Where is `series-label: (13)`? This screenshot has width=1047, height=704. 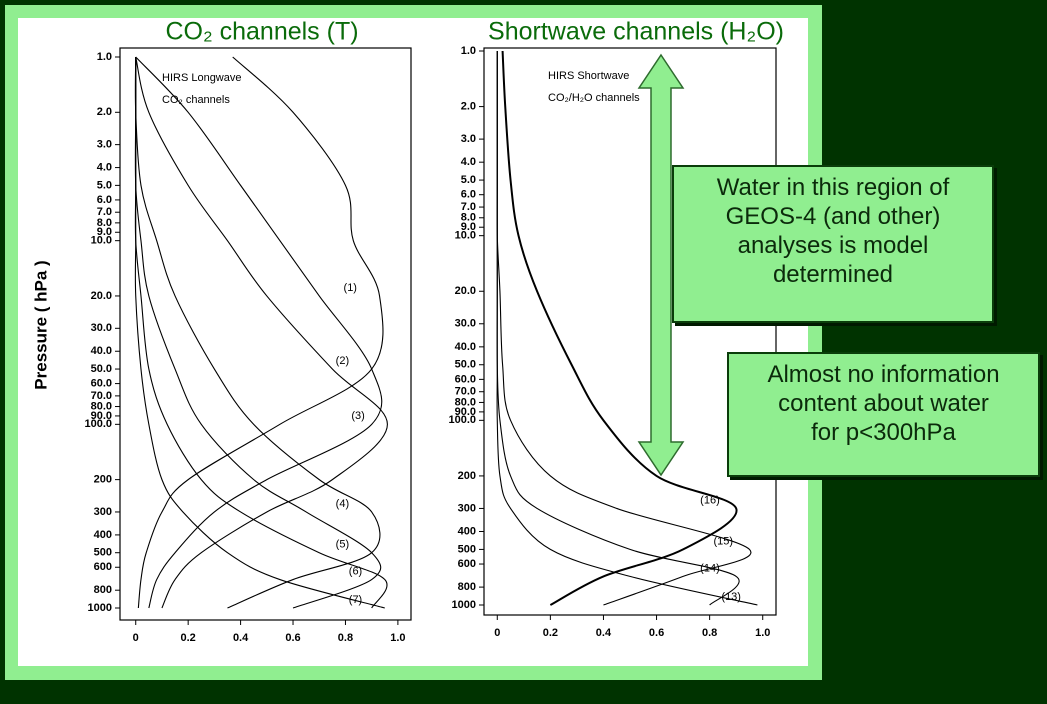 series-label: (13) is located at coordinates (731, 597).